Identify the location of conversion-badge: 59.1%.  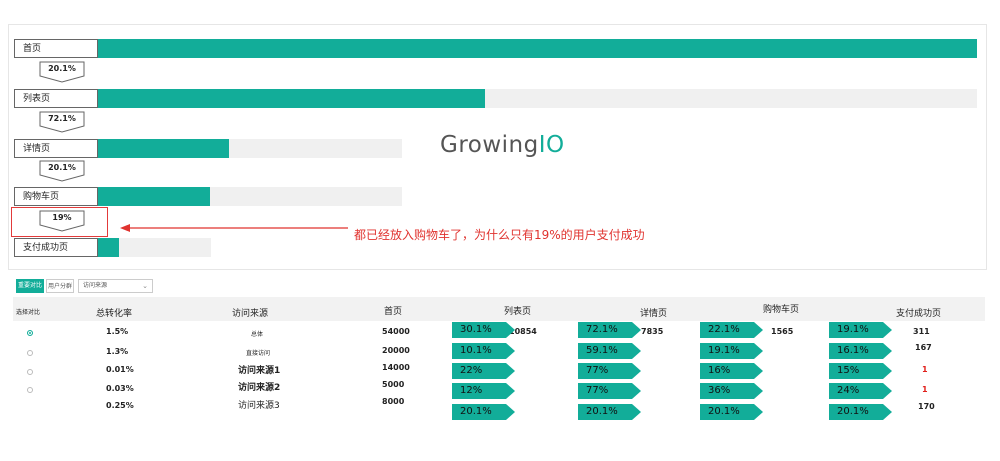
(610, 351).